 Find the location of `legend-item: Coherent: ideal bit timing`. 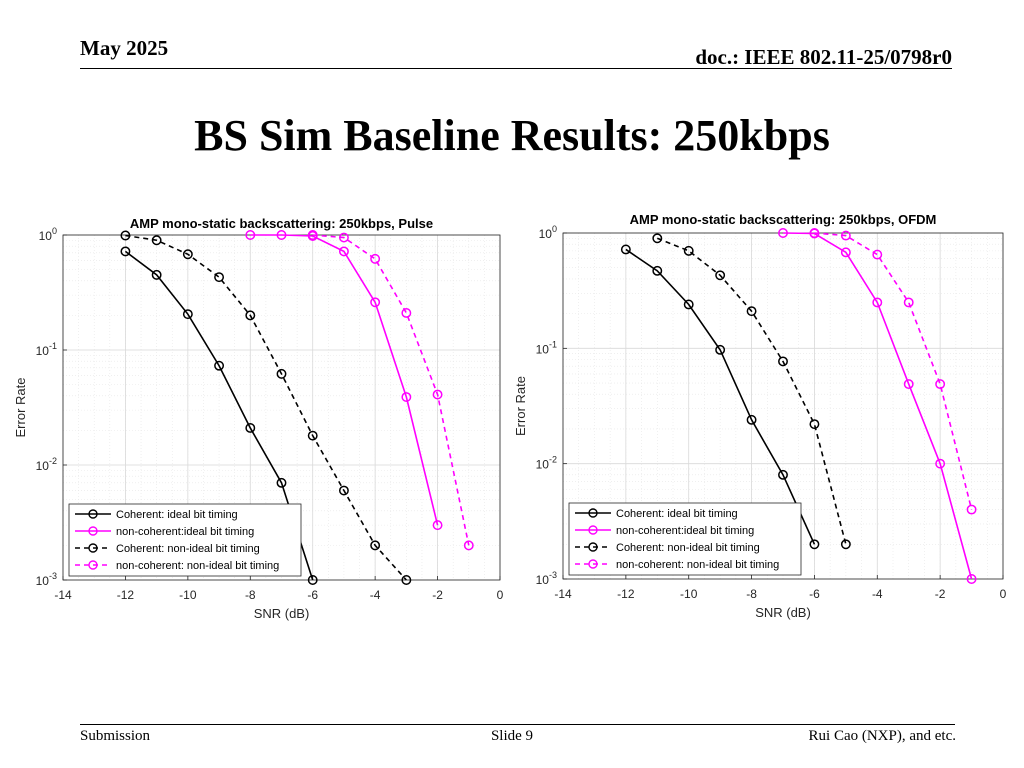

legend-item: Coherent: ideal bit timing is located at coordinates (156, 515).